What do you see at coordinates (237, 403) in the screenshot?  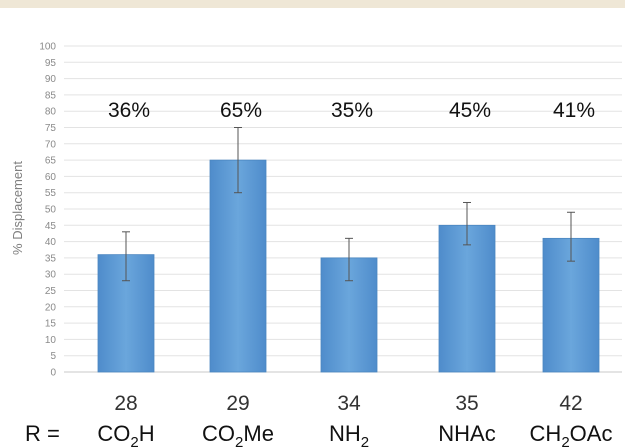 I see `x-category-label: 29` at bounding box center [237, 403].